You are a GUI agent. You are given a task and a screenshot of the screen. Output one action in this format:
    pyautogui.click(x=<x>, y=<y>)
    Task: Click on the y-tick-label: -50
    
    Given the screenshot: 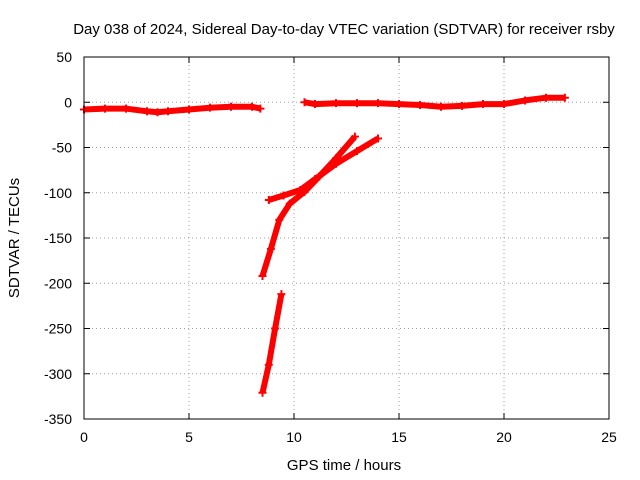 What is the action you would take?
    pyautogui.click(x=62, y=148)
    